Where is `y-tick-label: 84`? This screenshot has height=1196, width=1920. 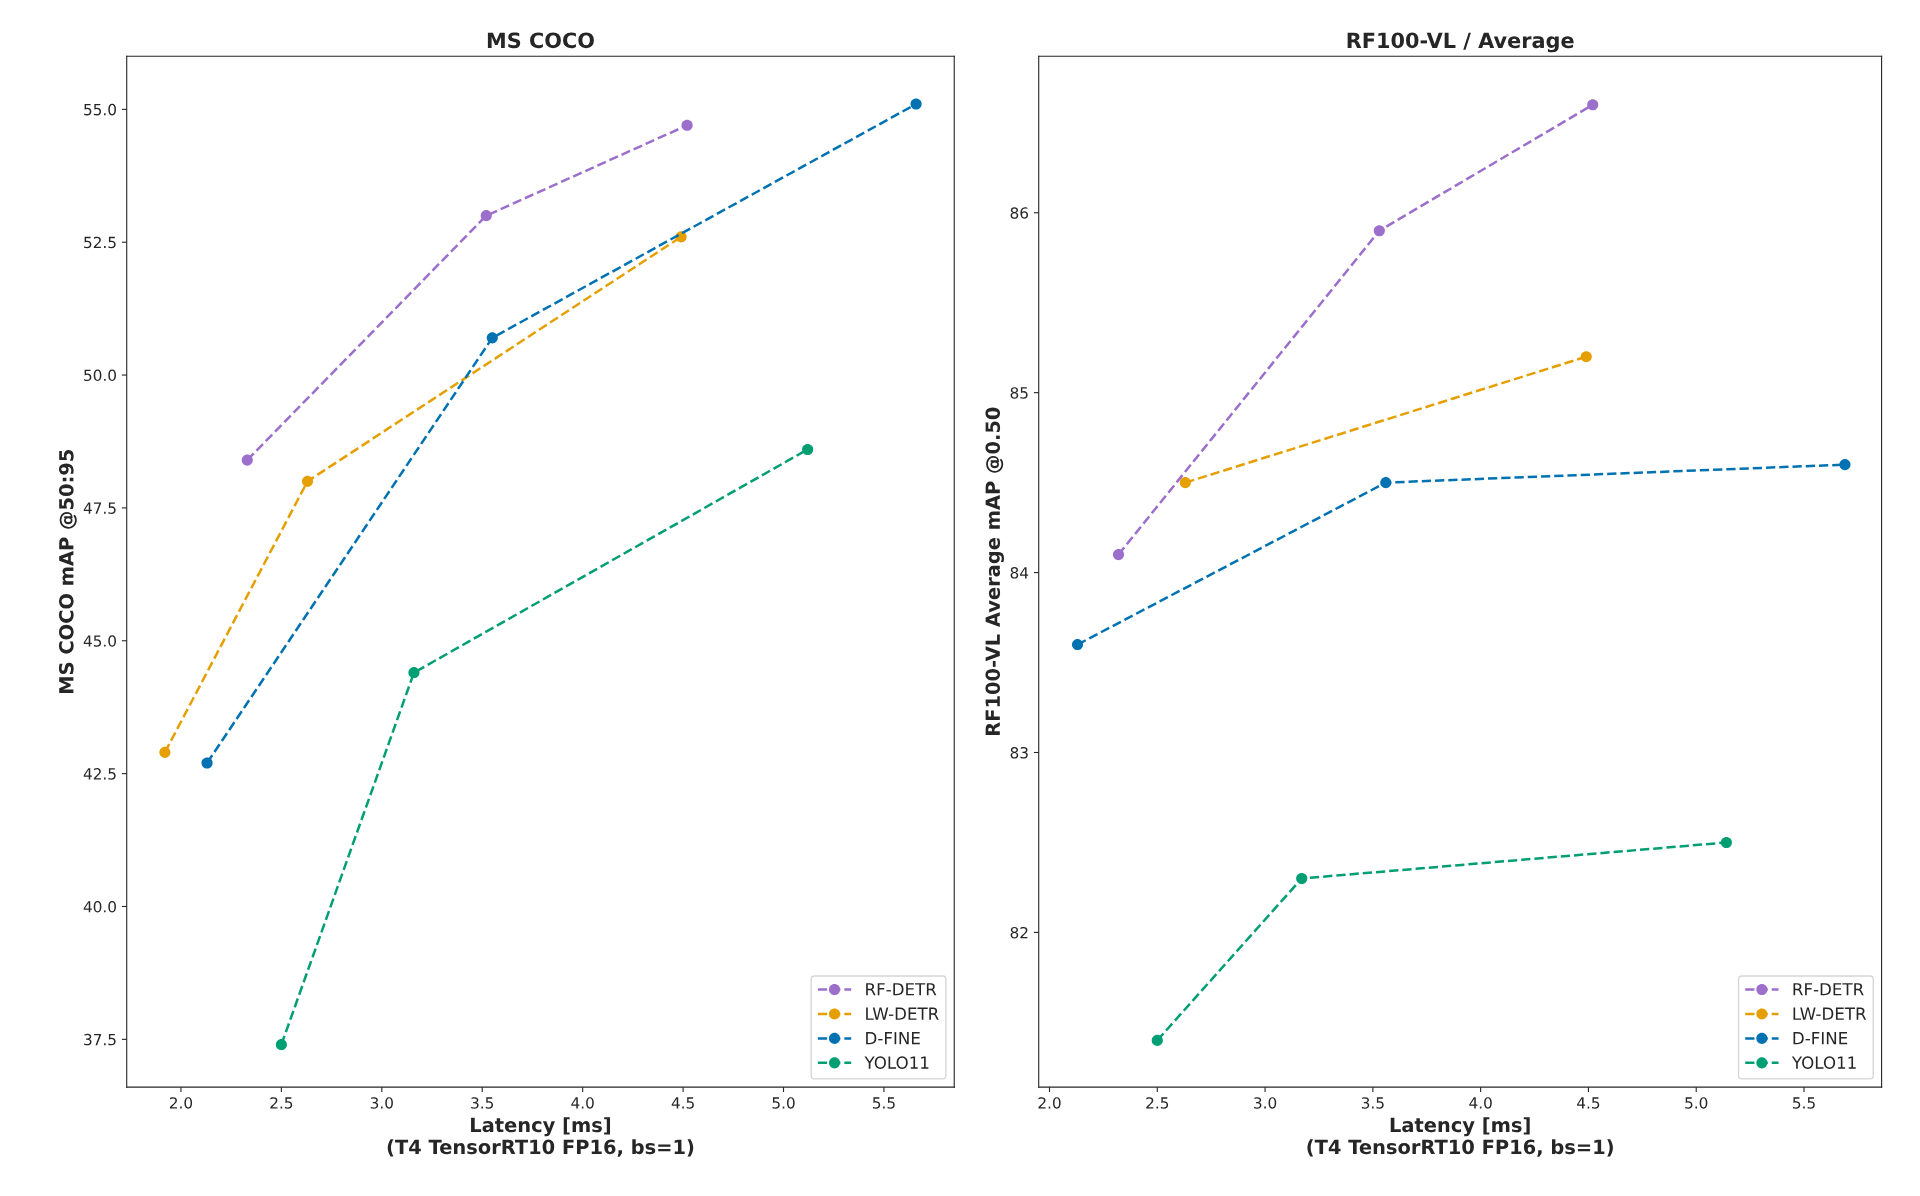 y-tick-label: 84 is located at coordinates (1019, 573).